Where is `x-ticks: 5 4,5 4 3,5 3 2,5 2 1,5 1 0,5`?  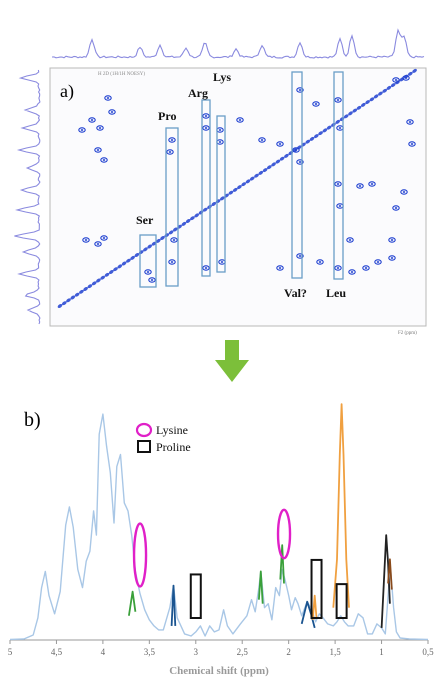
x-ticks: 5 4,5 4 3,5 3 2,5 2 1,5 1 0,5 is located at coordinates (221, 648).